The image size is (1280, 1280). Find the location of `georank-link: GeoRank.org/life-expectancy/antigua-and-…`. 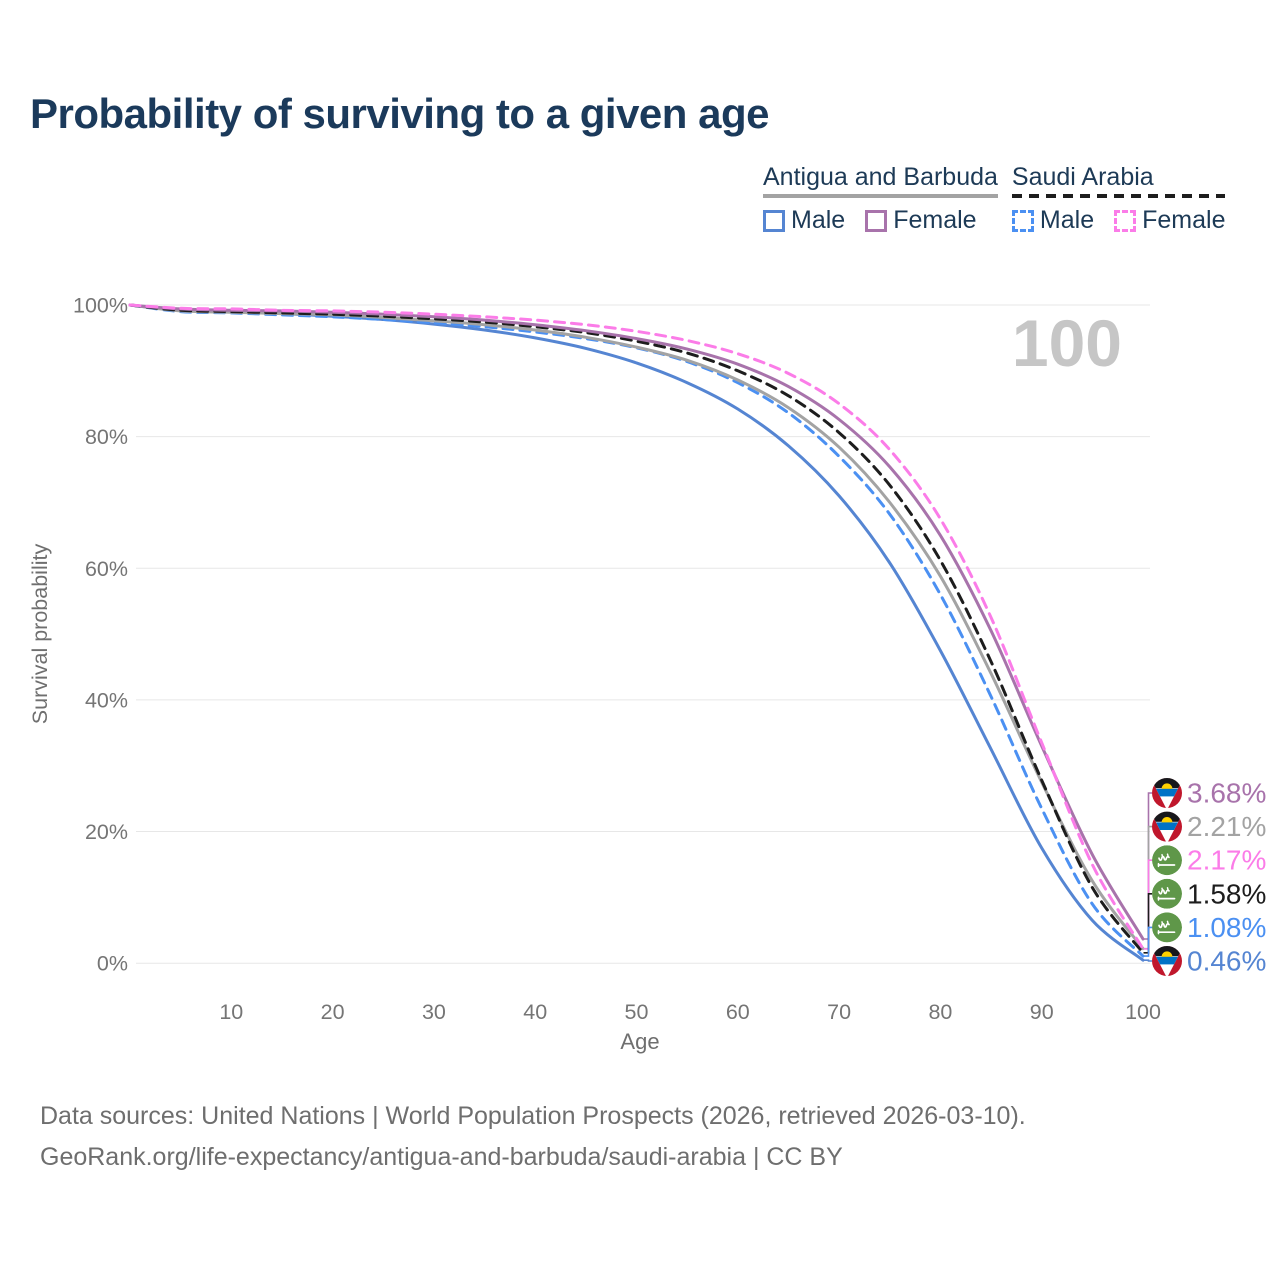

georank-link: GeoRank.org/life-expectancy/antigua-and-… is located at coordinates (441, 1157).